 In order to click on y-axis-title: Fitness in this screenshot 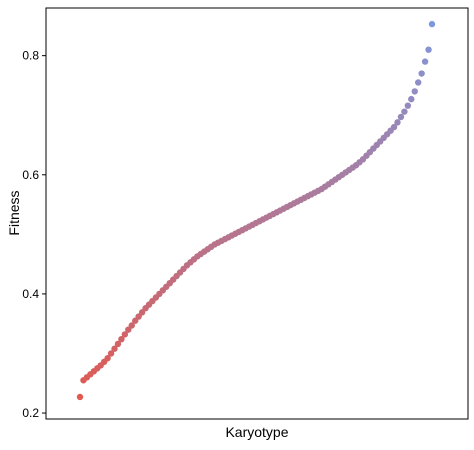, I will do `click(14, 212)`.